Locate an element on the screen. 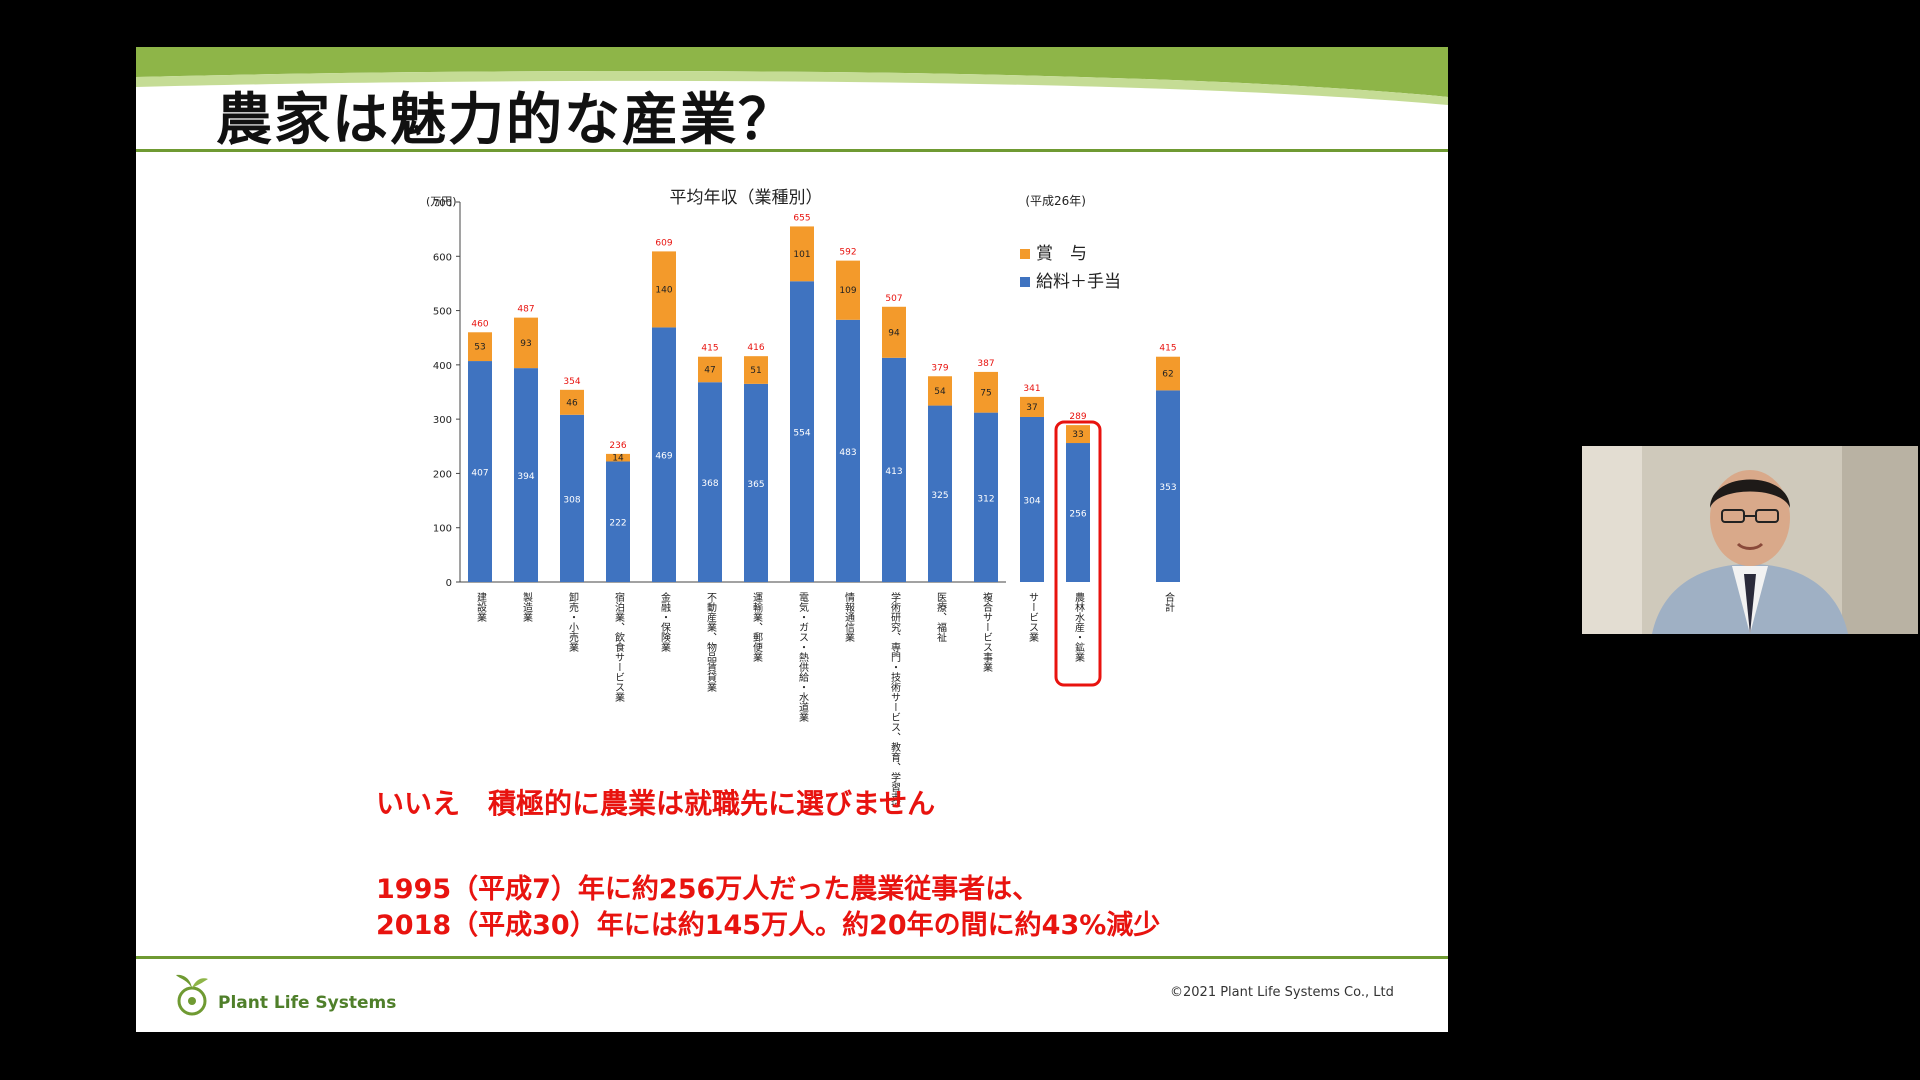 The width and height of the screenshot is (1920, 1080). salary-value-label: 304 is located at coordinates (1031, 501).